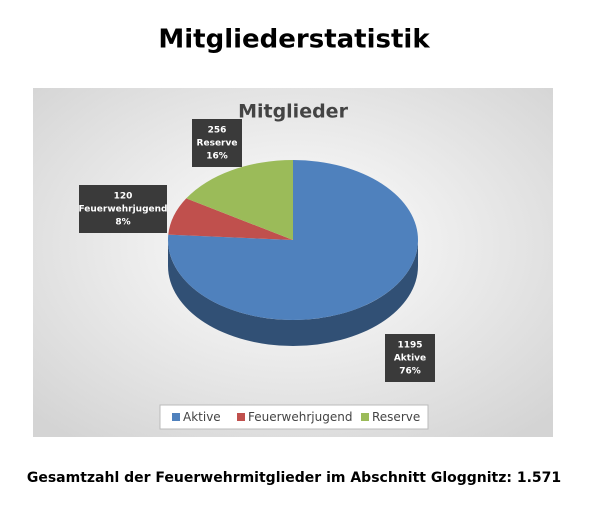 This screenshot has width=589, height=512. Describe the element at coordinates (202, 417) in the screenshot. I see `legend-label: Aktive` at that location.